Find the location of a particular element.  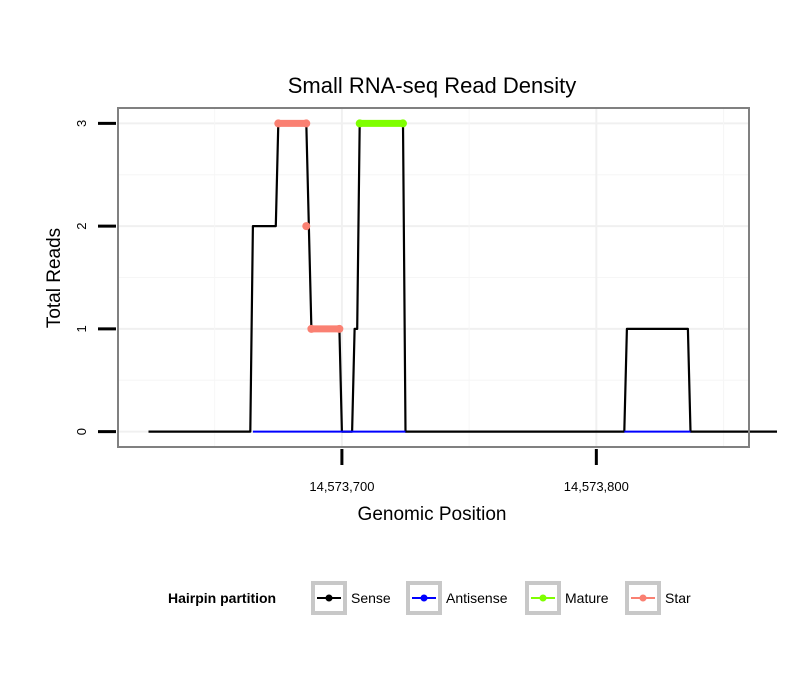

legend-title: Hairpin partition is located at coordinates (222, 598).